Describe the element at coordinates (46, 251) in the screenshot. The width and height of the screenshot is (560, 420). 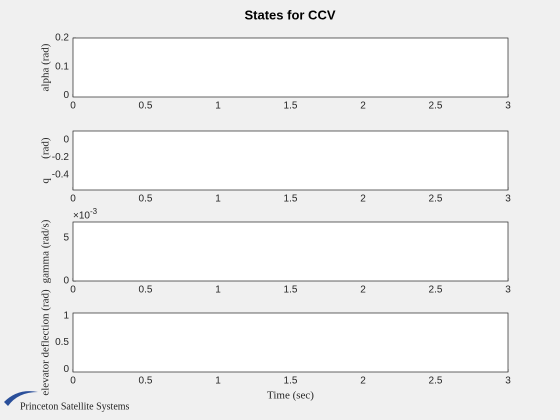
I see `y-axis-label: gamma (rad/s)` at that location.